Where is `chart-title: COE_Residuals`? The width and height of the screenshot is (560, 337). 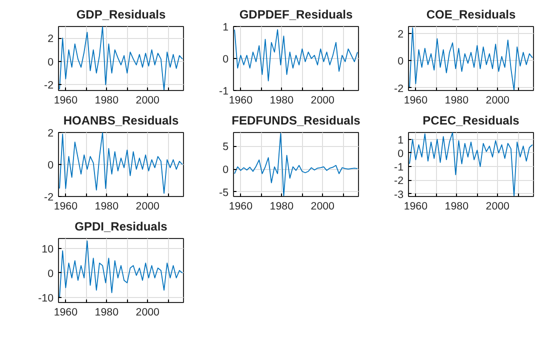 chart-title: COE_Residuals is located at coordinates (471, 15).